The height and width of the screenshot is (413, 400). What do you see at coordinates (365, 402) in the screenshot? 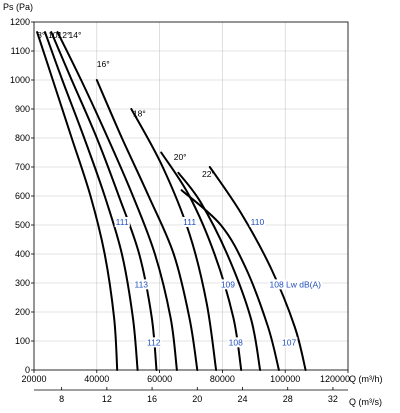
I see `x2-axis-title: Q (m³/s)` at bounding box center [365, 402].